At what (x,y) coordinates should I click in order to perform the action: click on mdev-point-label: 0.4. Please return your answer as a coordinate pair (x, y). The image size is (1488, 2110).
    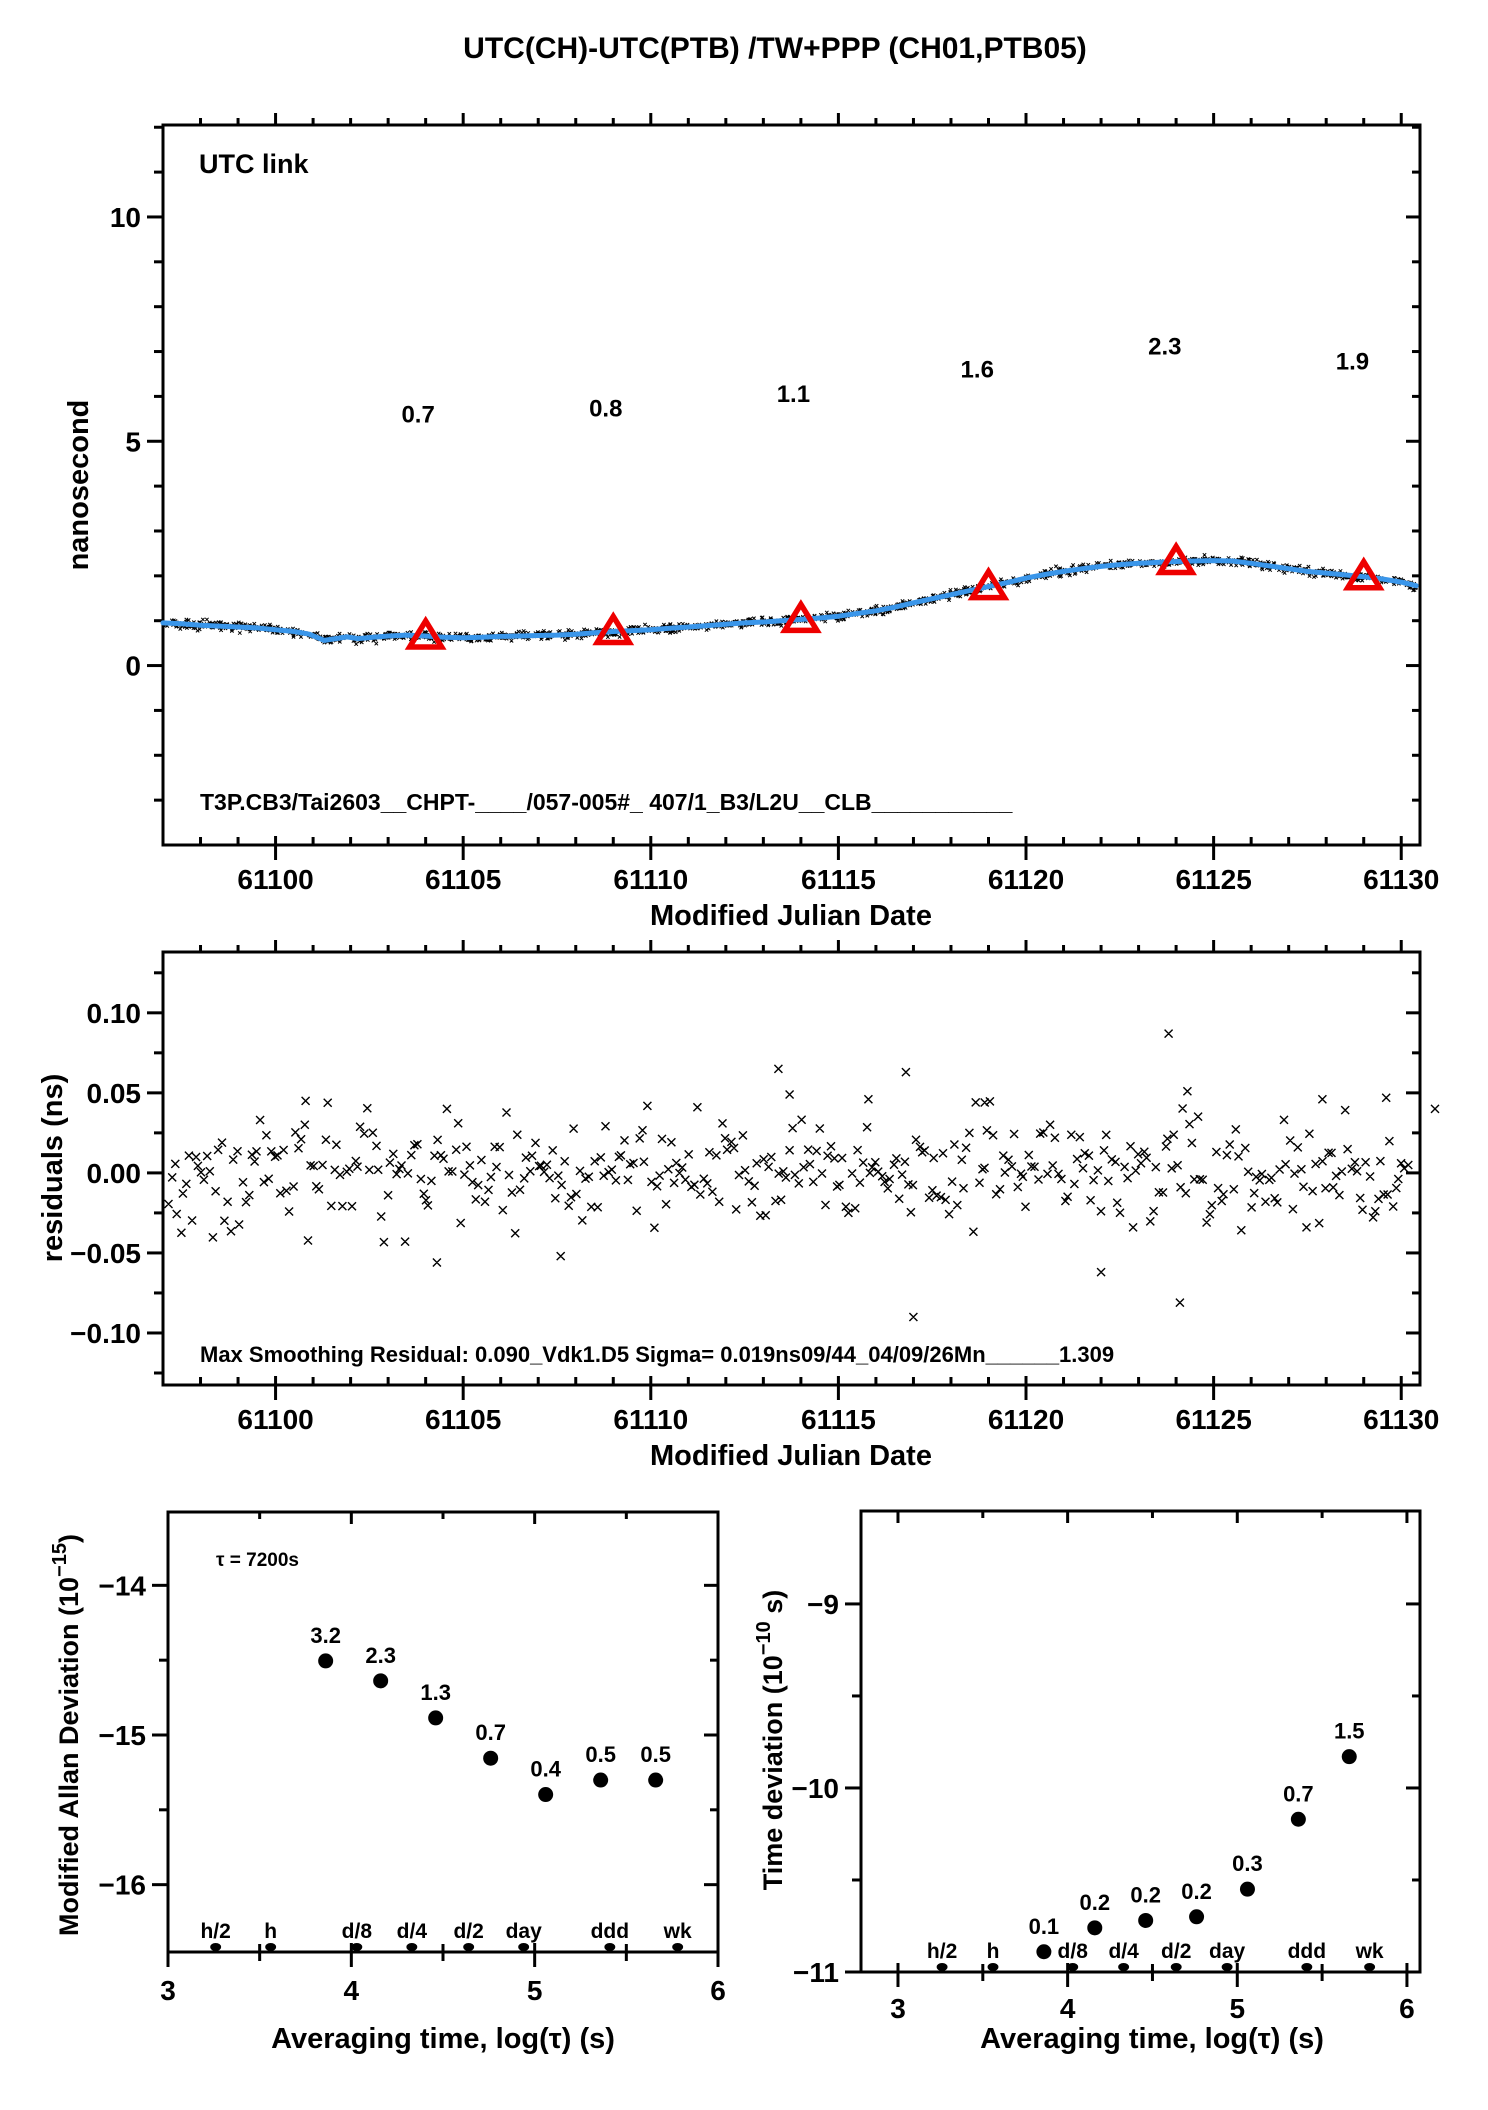
    Looking at the image, I should click on (545, 1769).